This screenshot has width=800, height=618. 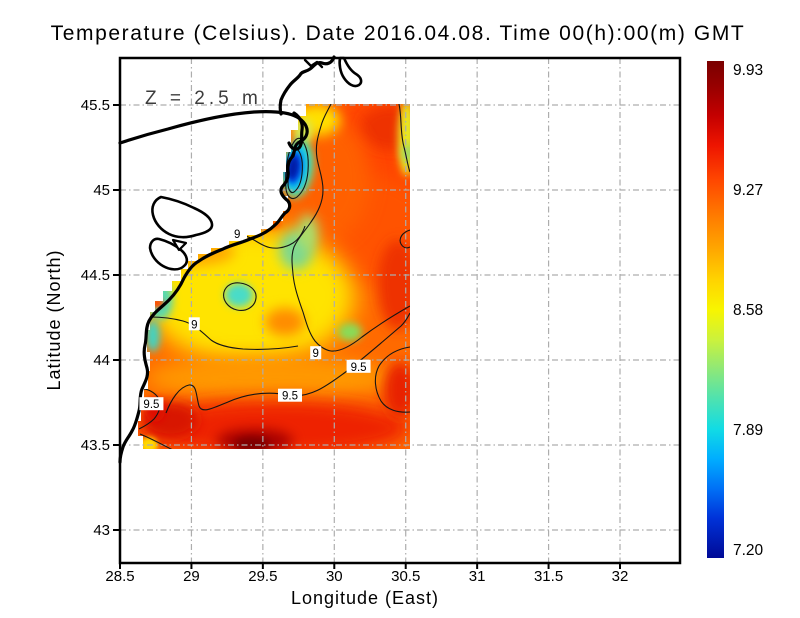 I want to click on contour-95-southeast, so click(x=392, y=379).